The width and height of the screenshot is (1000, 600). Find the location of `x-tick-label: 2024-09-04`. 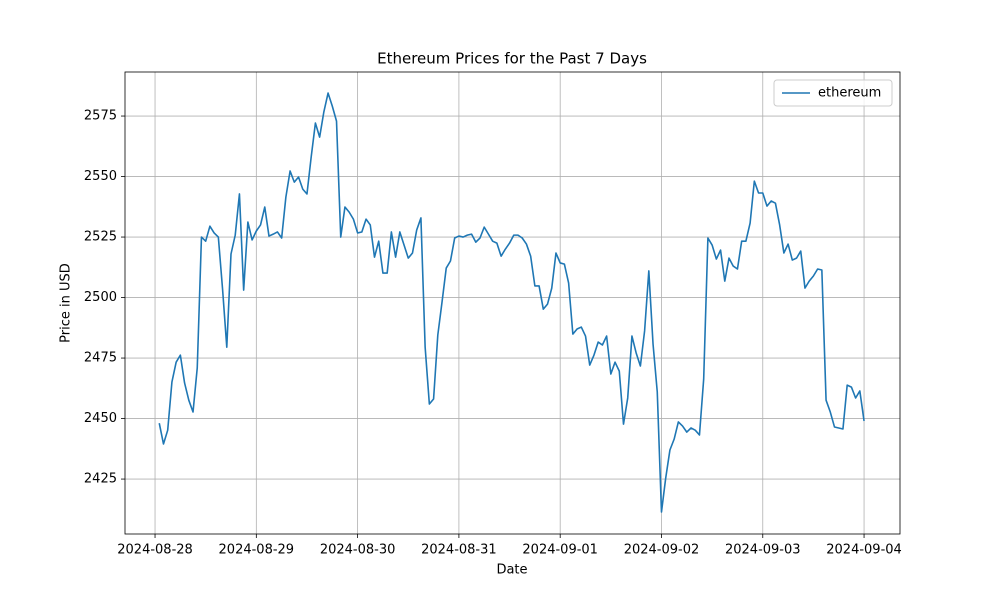

x-tick-label: 2024-09-04 is located at coordinates (864, 550).